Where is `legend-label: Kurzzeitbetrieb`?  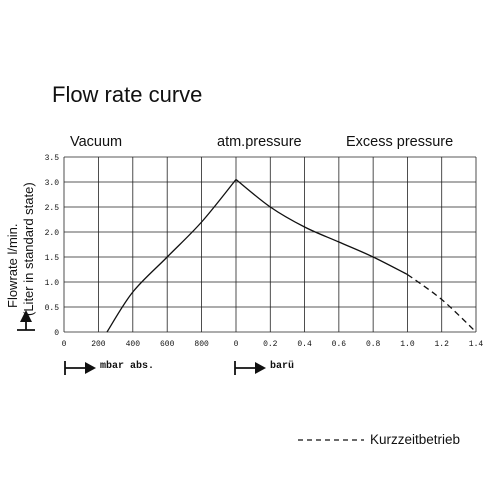 legend-label: Kurzzeitbetrieb is located at coordinates (415, 439).